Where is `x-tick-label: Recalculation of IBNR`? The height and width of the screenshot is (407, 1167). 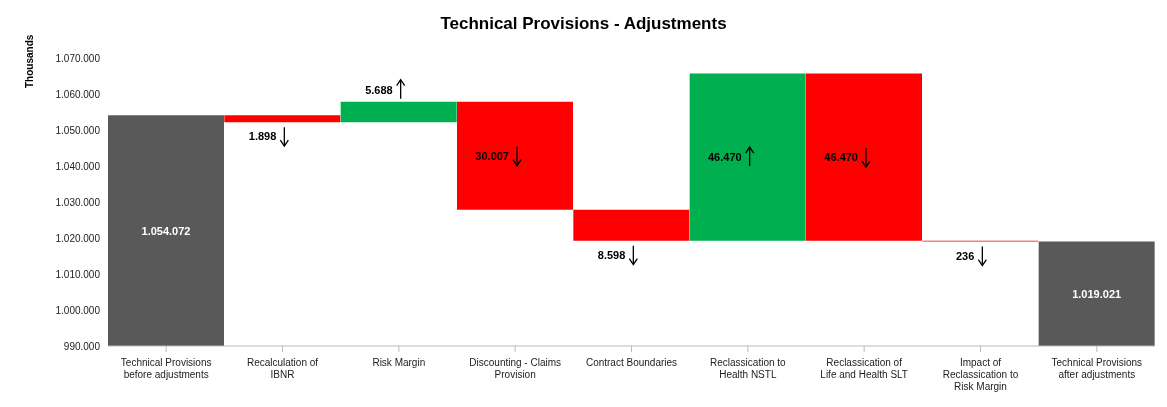 x-tick-label: Recalculation of IBNR is located at coordinates (282, 368).